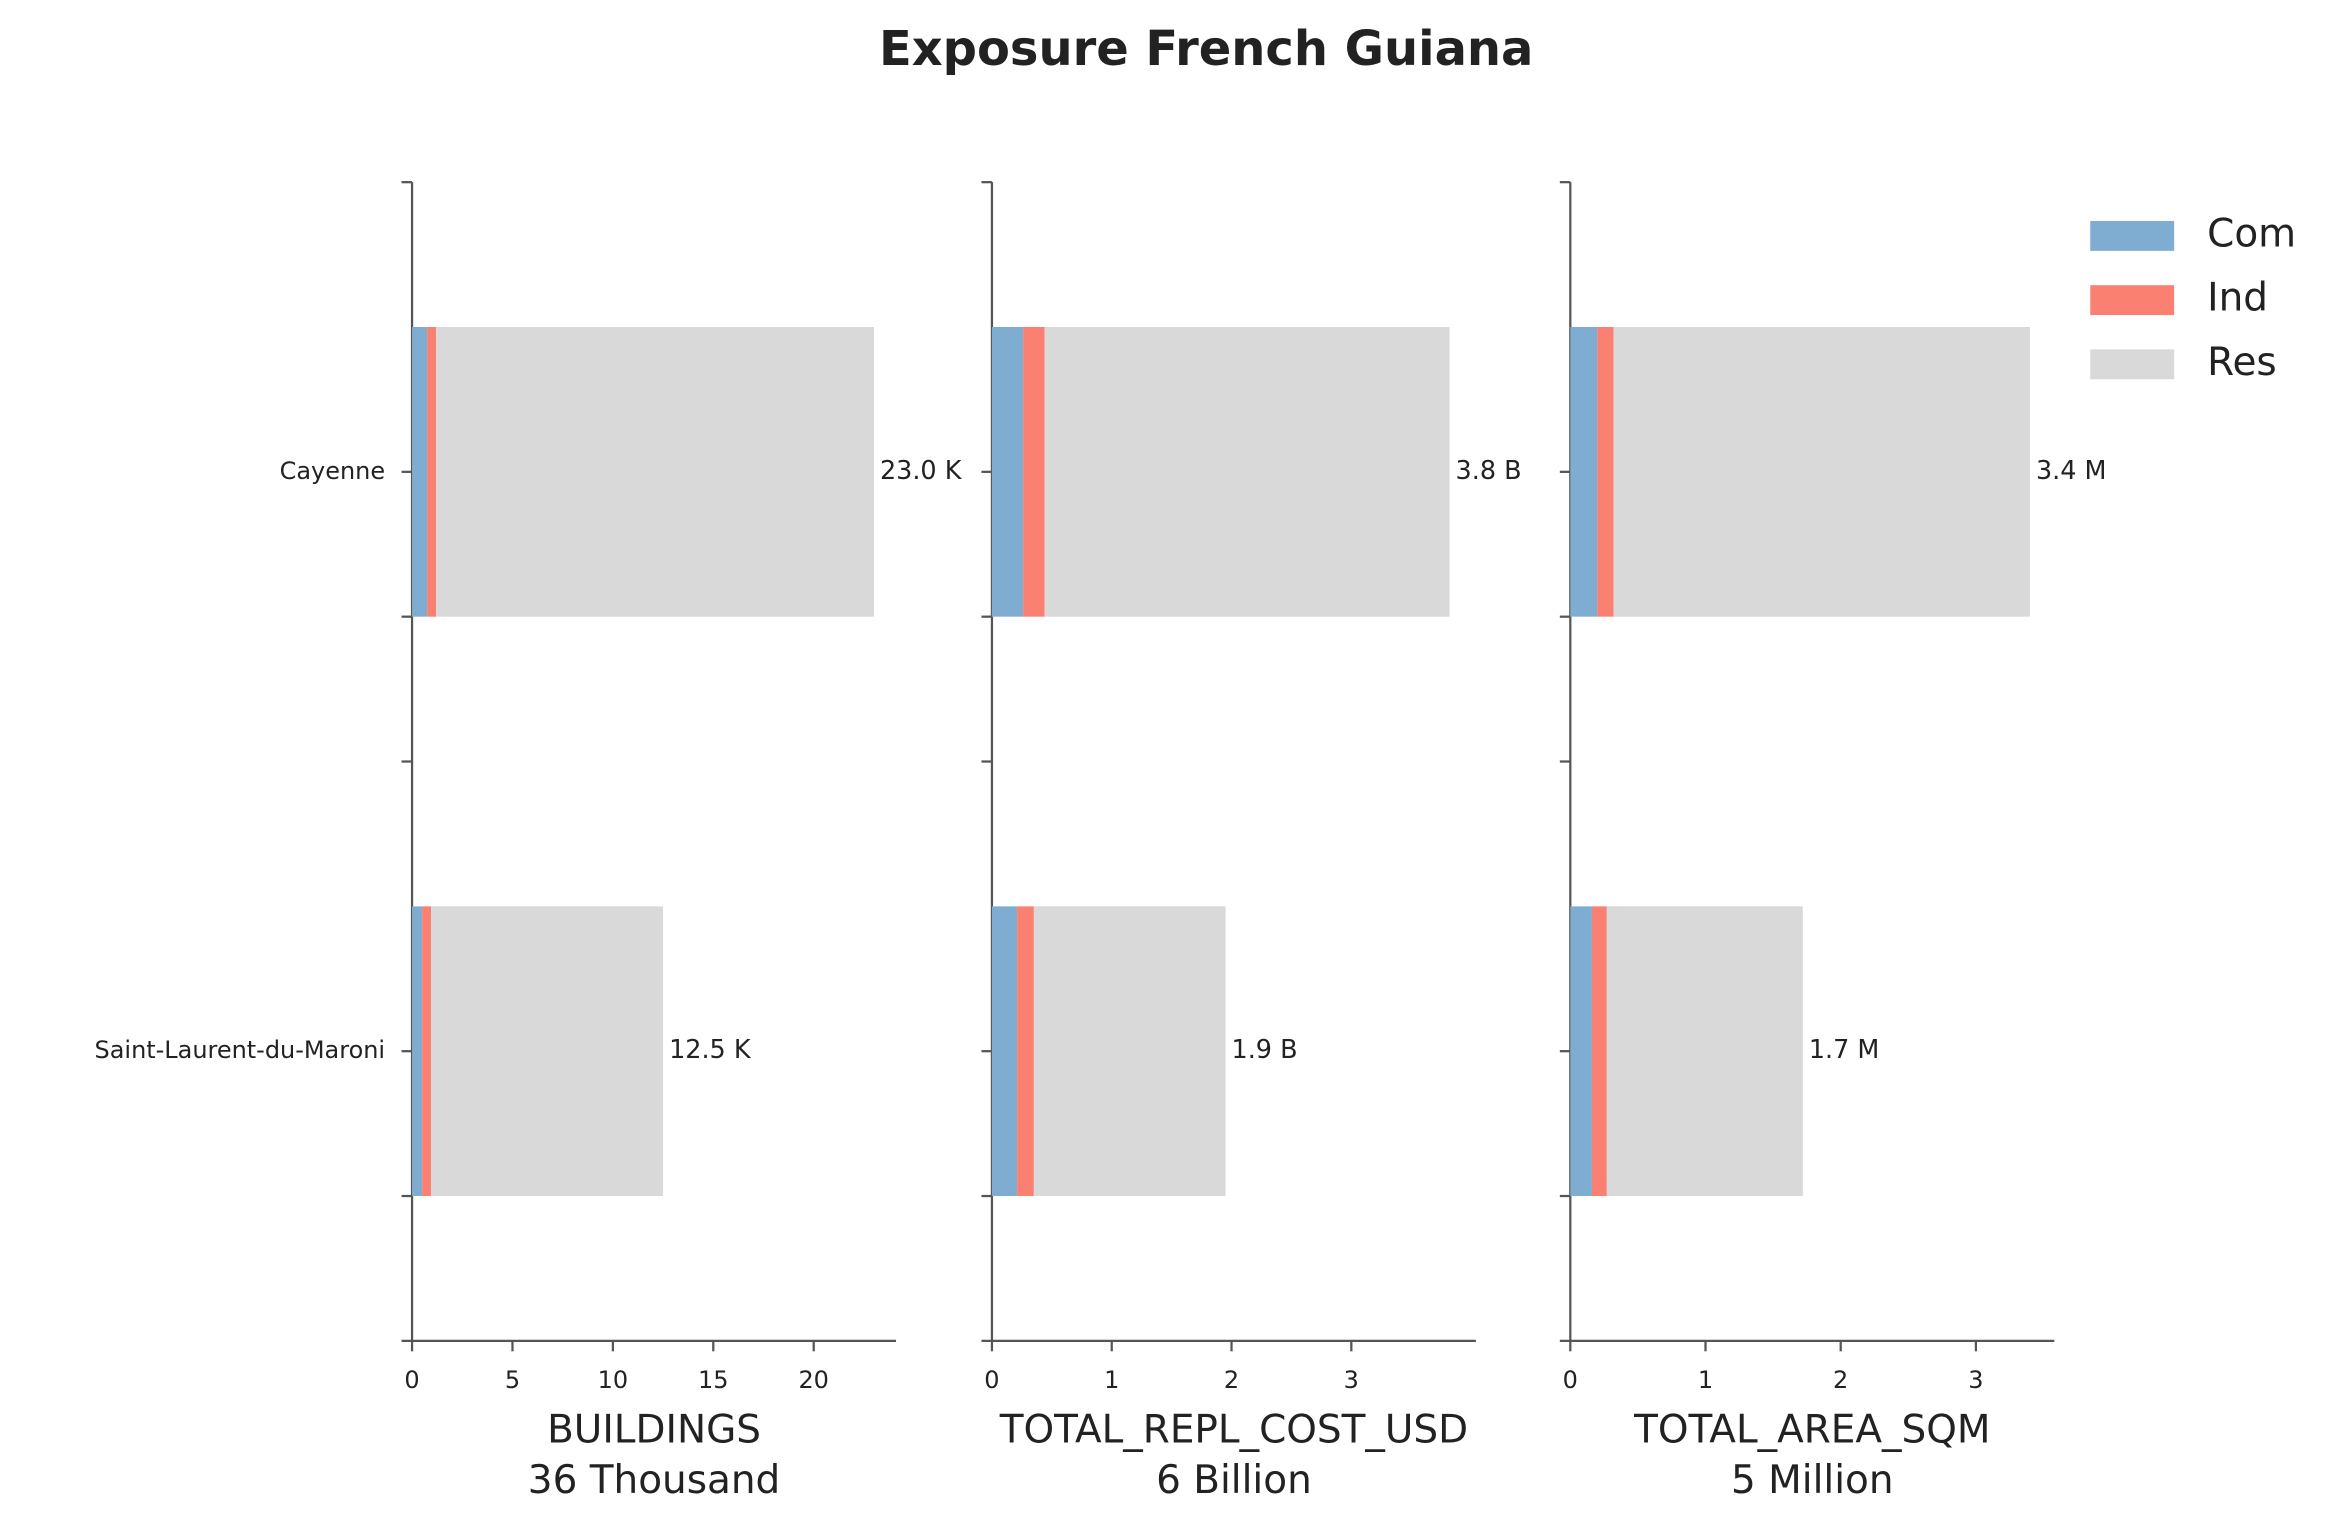 Image resolution: width=2333 pixels, height=1529 pixels. What do you see at coordinates (332, 471) in the screenshot?
I see `y-tick-label: Cayenne` at bounding box center [332, 471].